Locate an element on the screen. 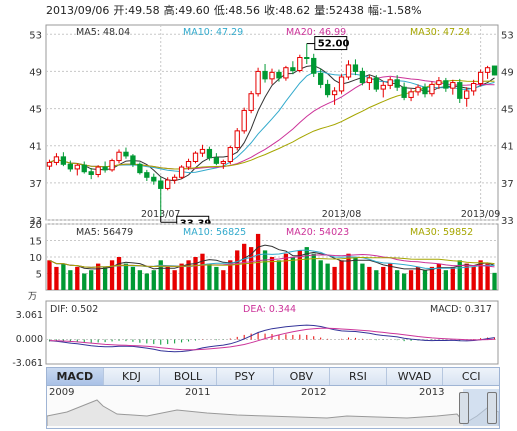  volume-bars is located at coordinates (272, 261).